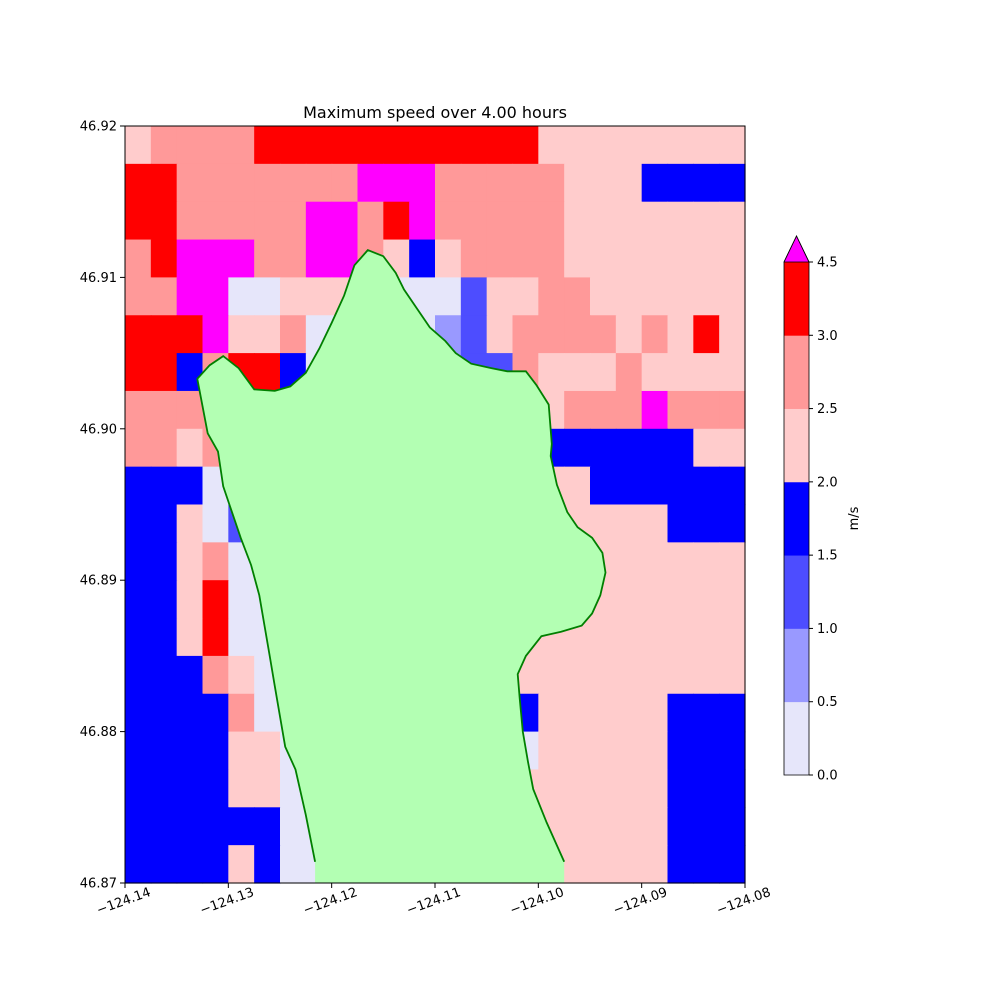 The image size is (1000, 1000). What do you see at coordinates (827, 702) in the screenshot?
I see `colorbar-tick-label: 0.5` at bounding box center [827, 702].